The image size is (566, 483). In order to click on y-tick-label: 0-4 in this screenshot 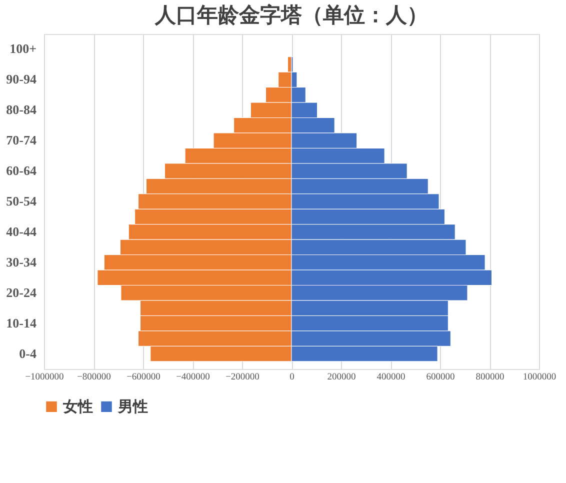, I will do `click(28, 353)`.